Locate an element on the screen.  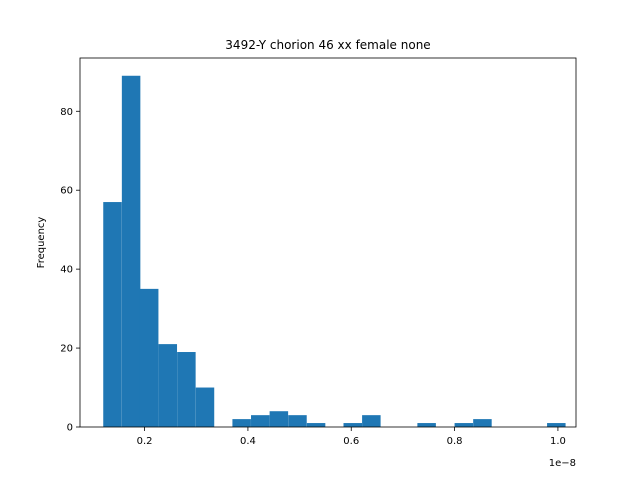
x-tick-label: 0.4 is located at coordinates (248, 441).